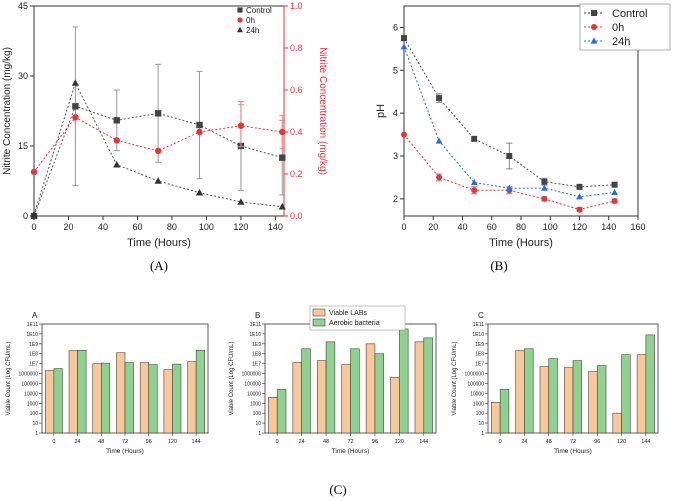 Image resolution: width=676 pixels, height=501 pixels. Describe the element at coordinates (348, 313) in the screenshot. I see `legend-label: Viable LABs` at that location.